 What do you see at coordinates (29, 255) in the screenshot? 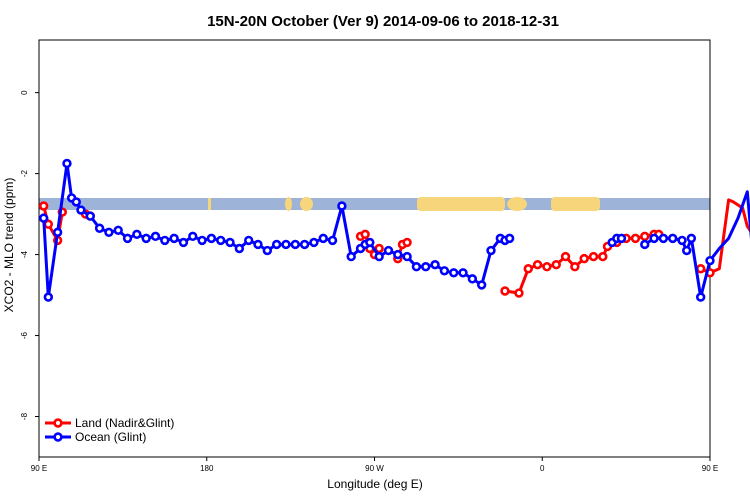
I see `y-axis: 0 -2 -4 -6 -8` at bounding box center [29, 255].